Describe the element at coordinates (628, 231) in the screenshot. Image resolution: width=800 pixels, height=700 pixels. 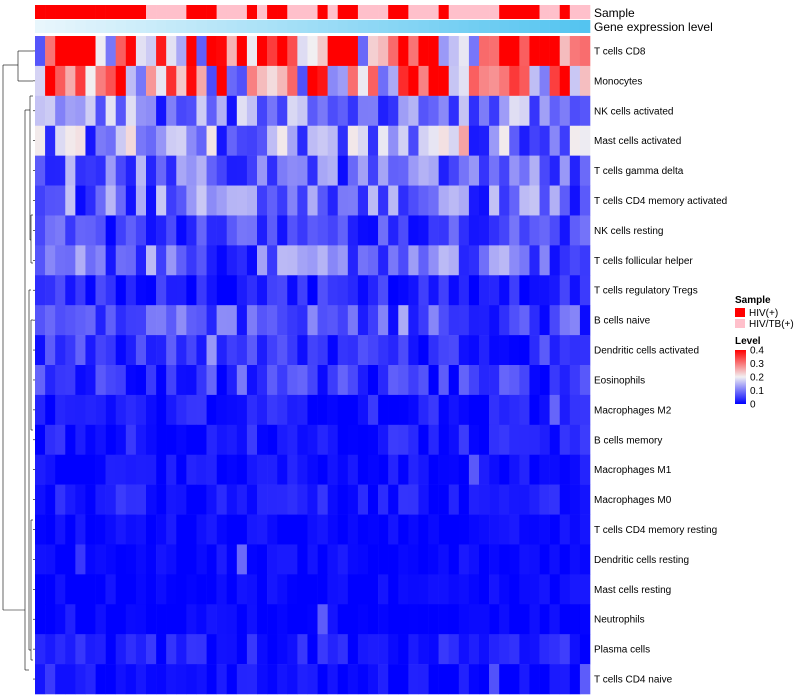
I see `row-label: NK cells resting` at that location.